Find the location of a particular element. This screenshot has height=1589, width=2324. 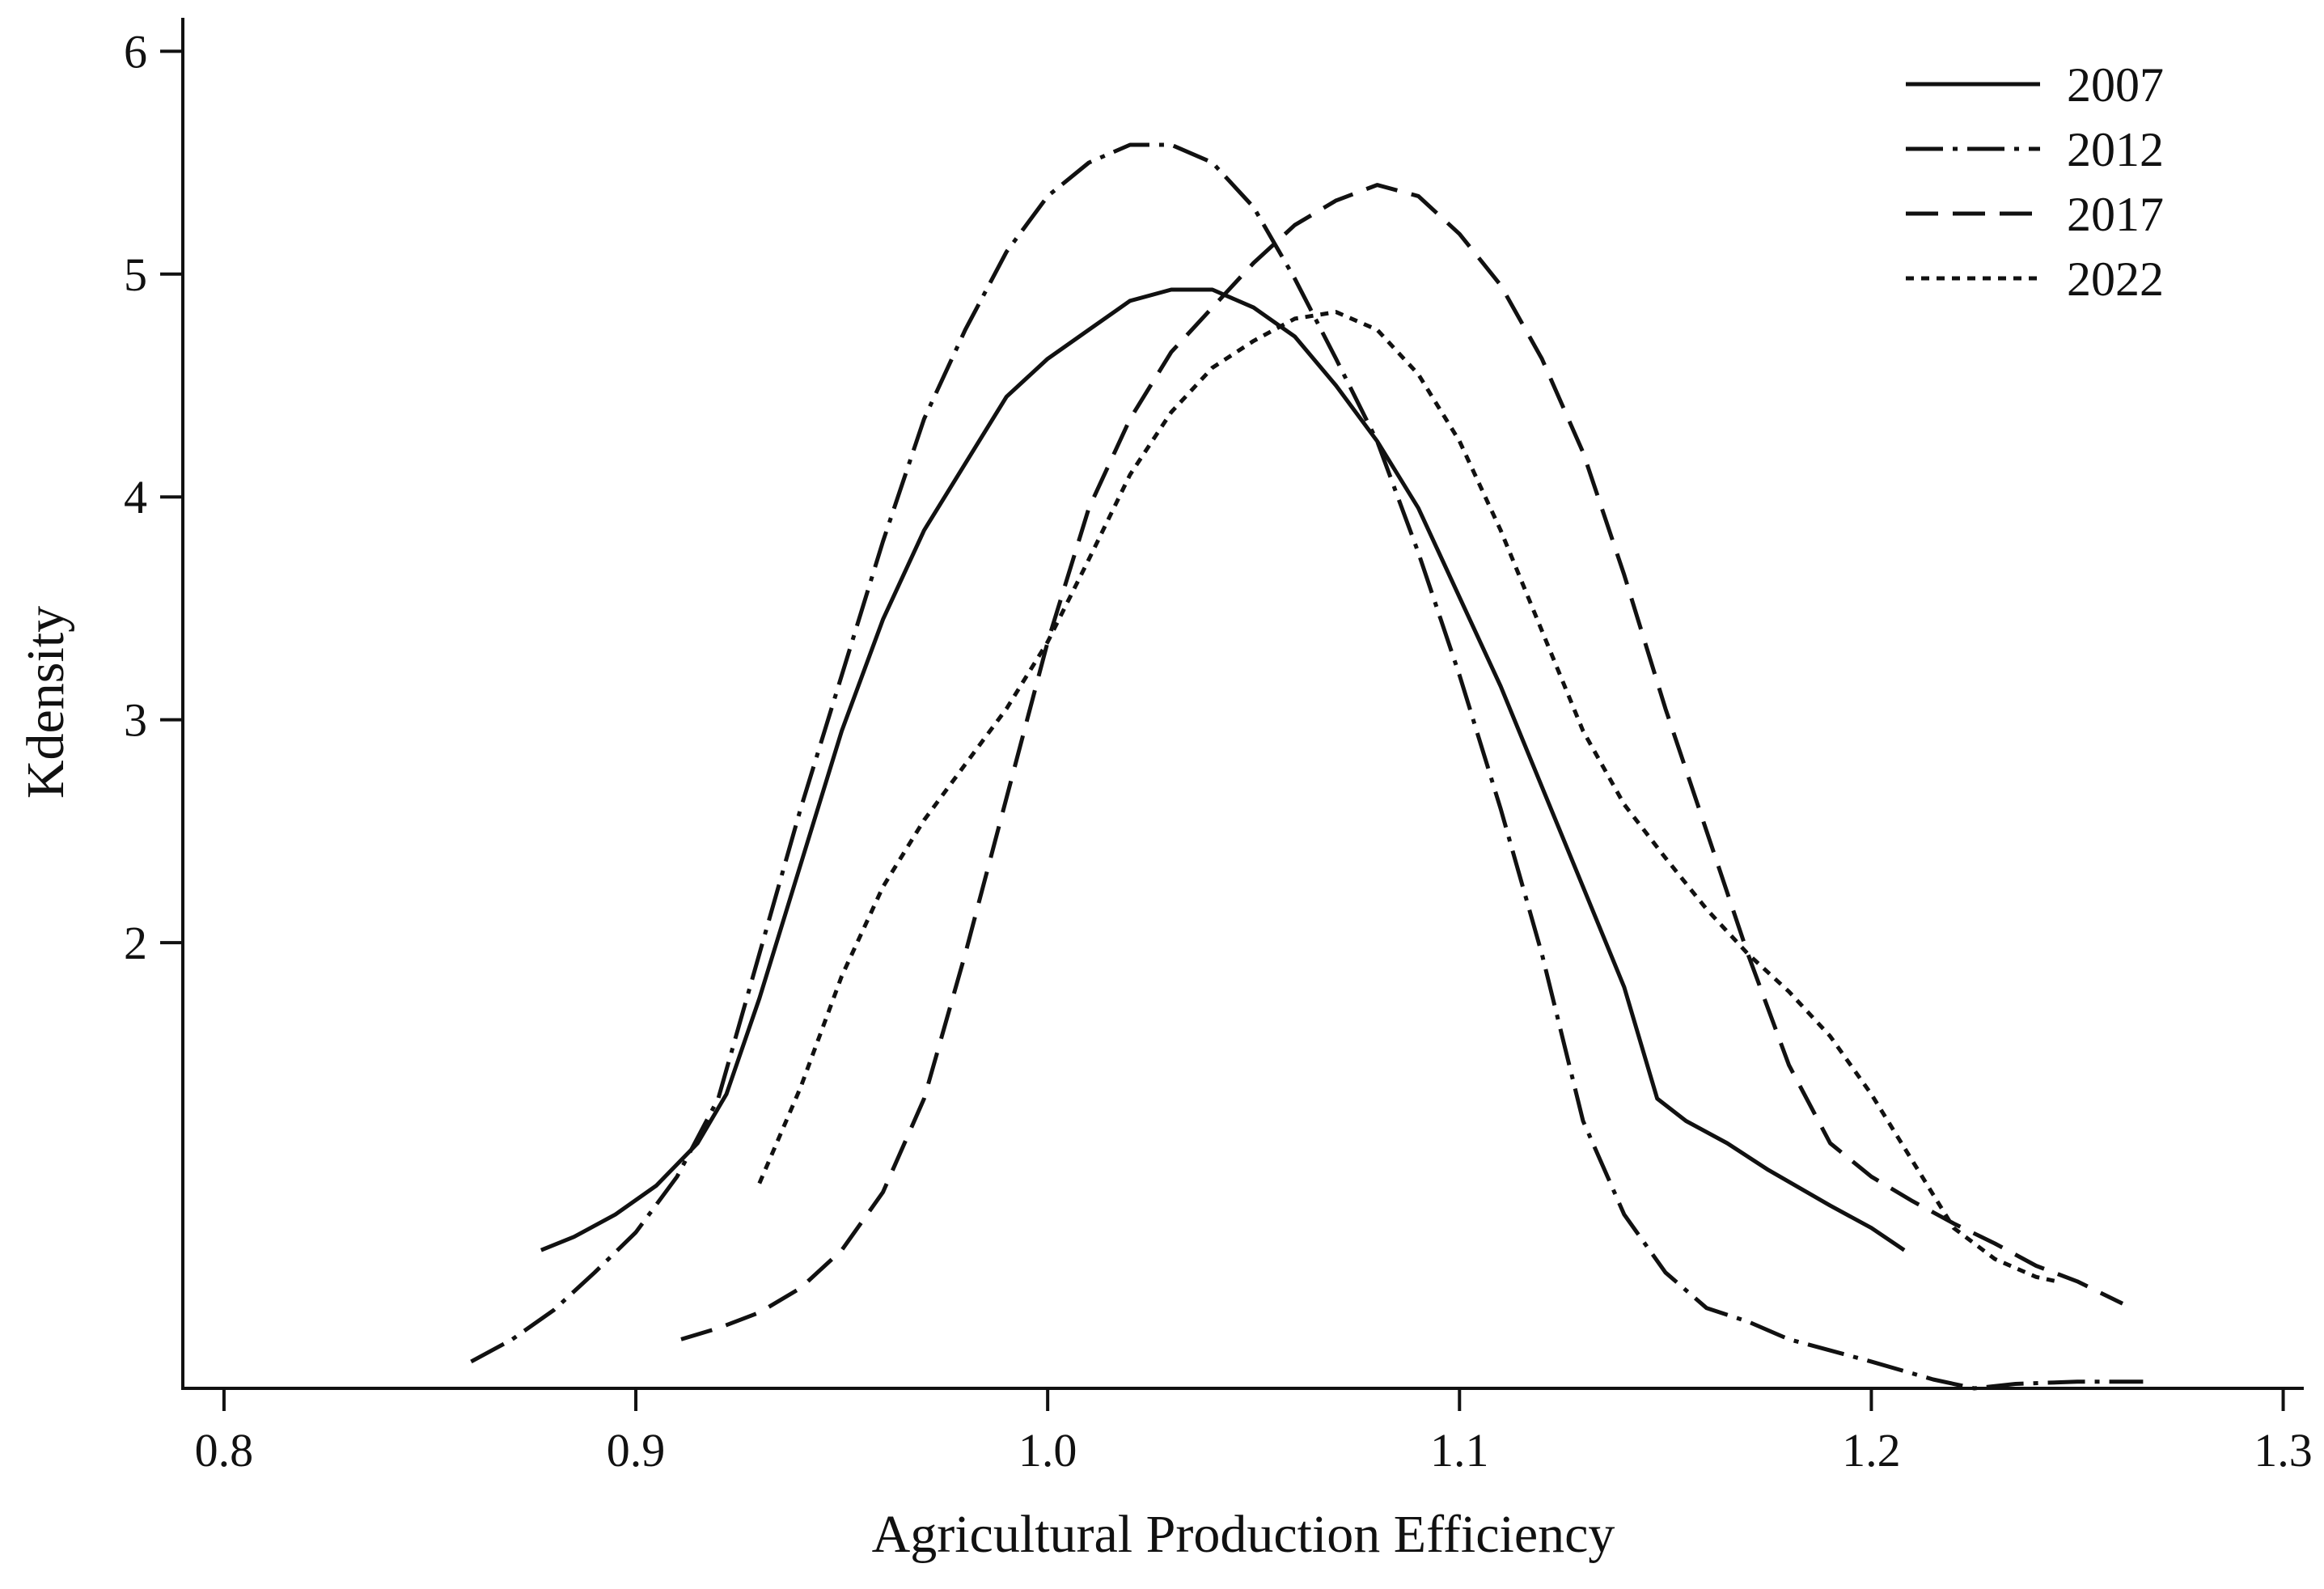

legend-label-2012: 2012 is located at coordinates (2115, 149).